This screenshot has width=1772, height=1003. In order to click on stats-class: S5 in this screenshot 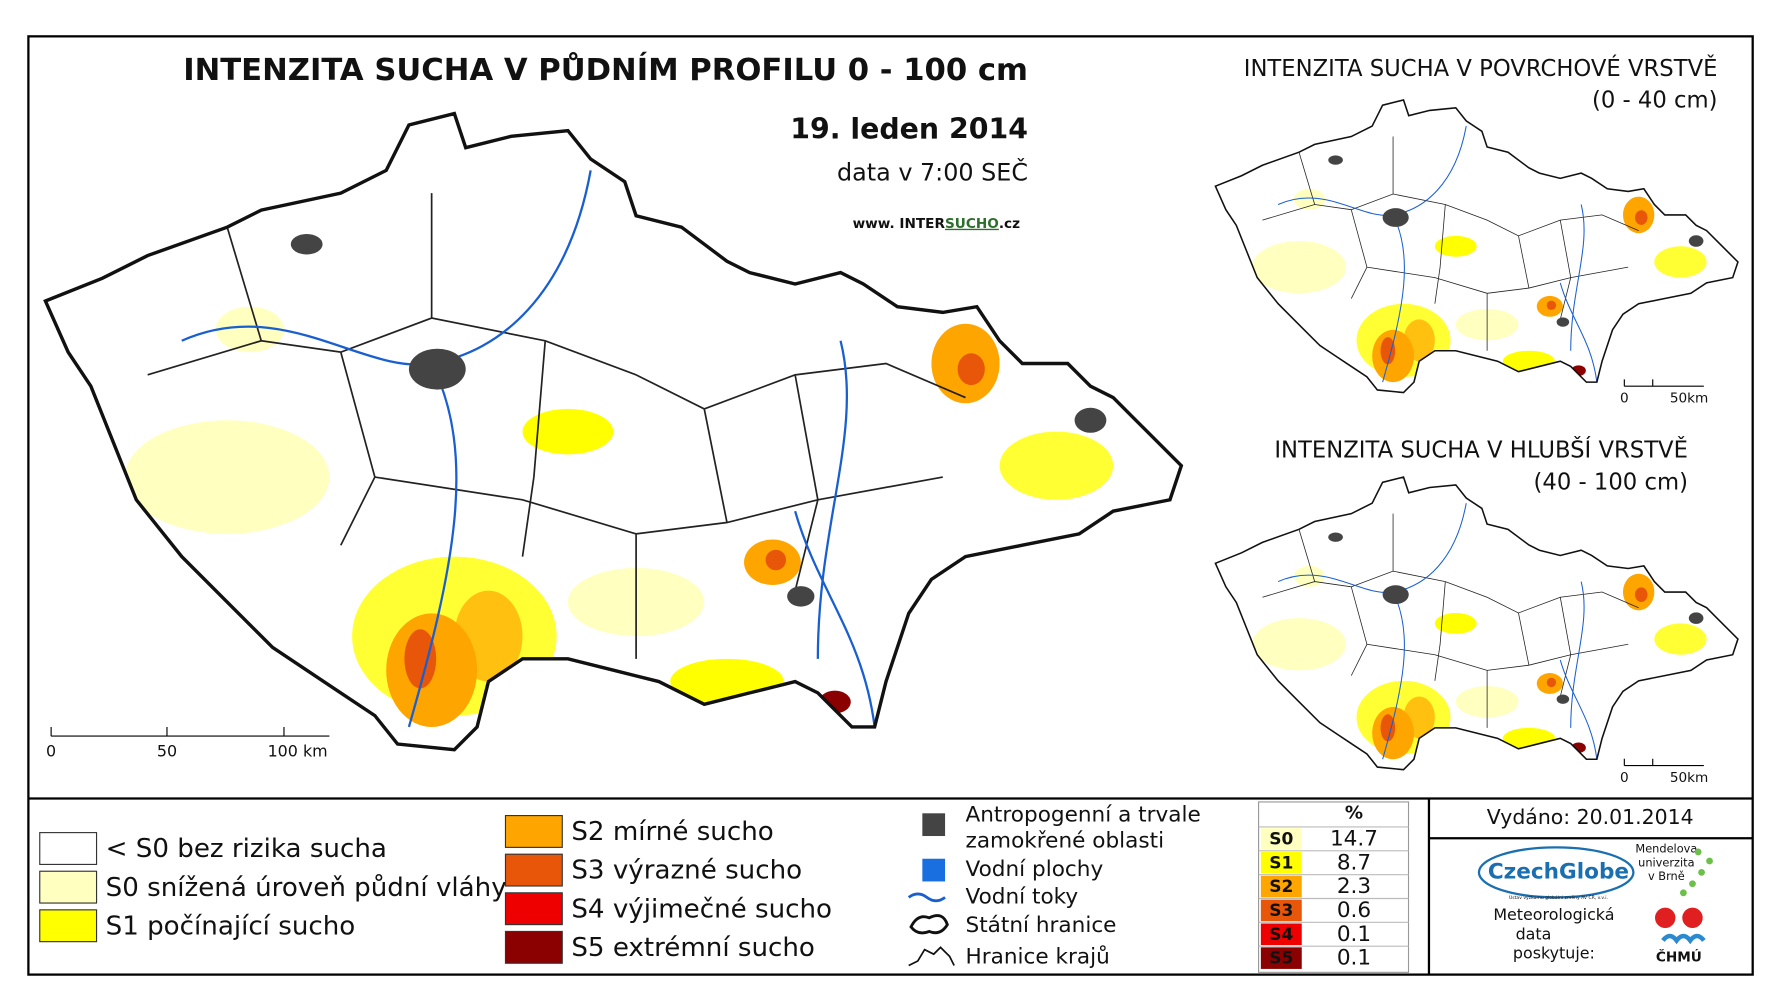, I will do `click(1281, 959)`.